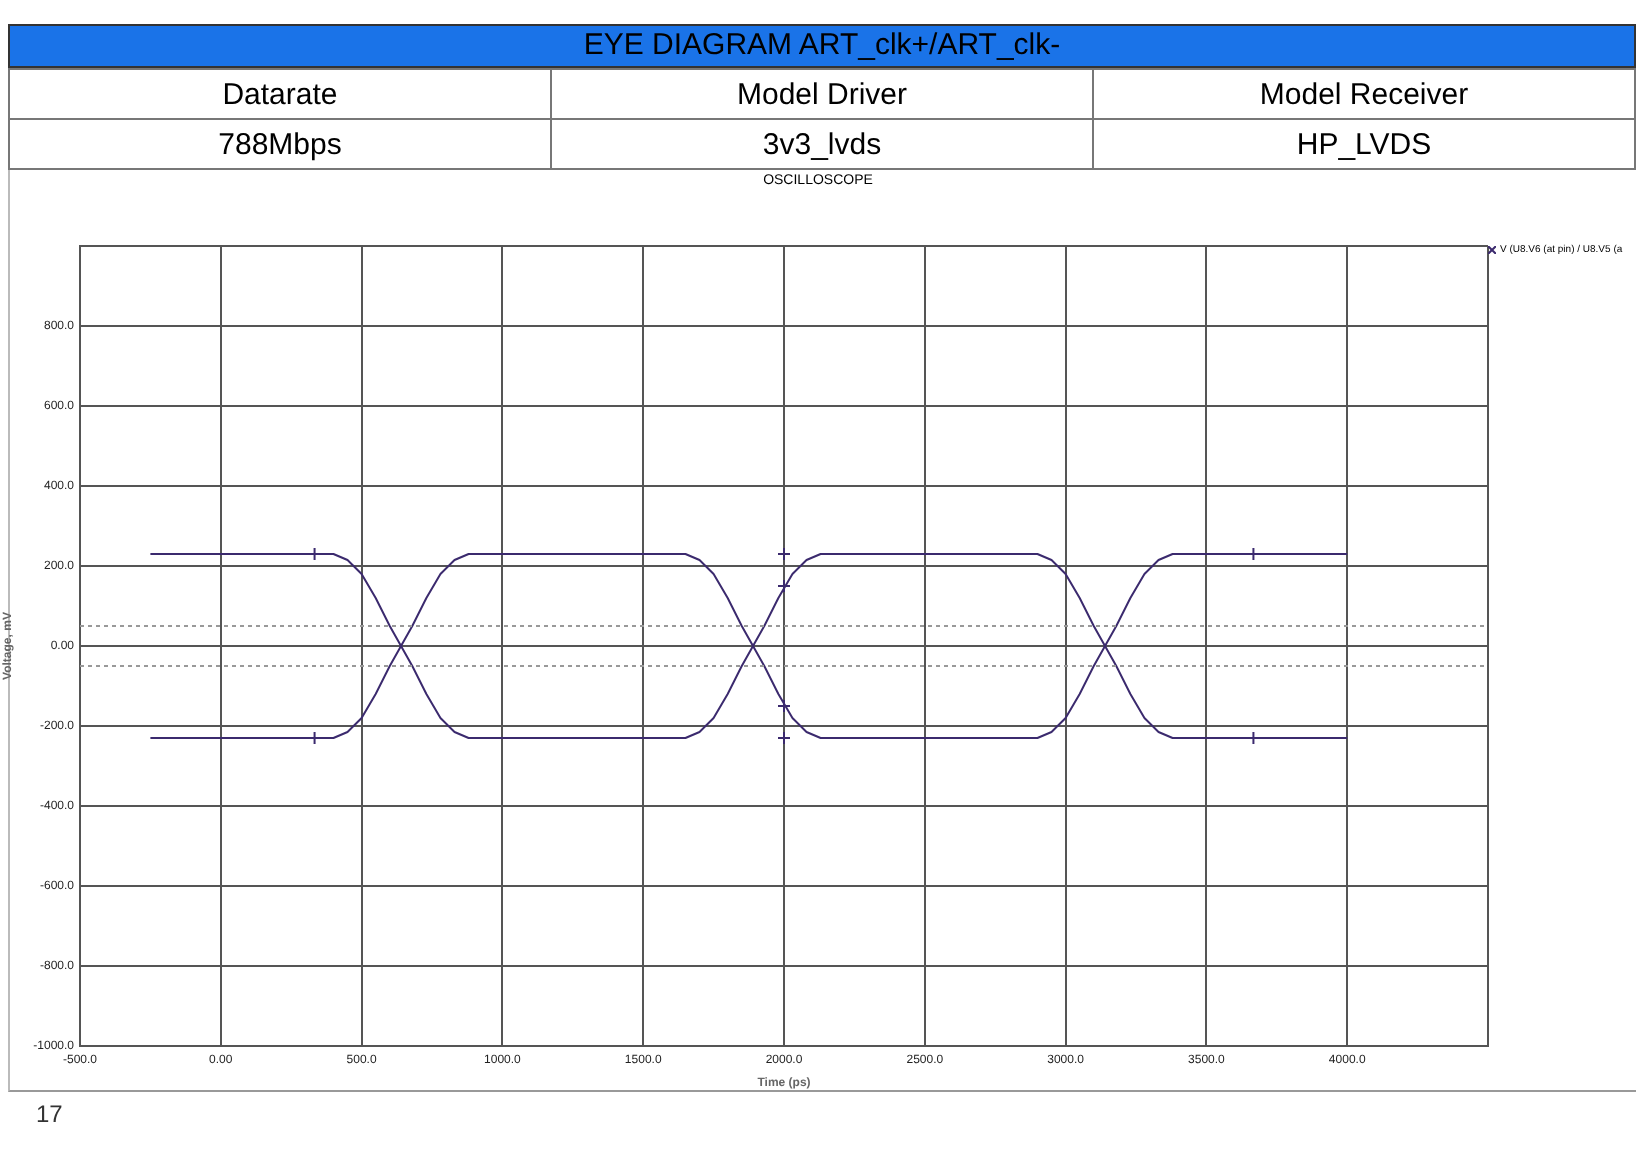 The height and width of the screenshot is (1156, 1636). What do you see at coordinates (280, 144) in the screenshot?
I see `text: 788Mbps` at bounding box center [280, 144].